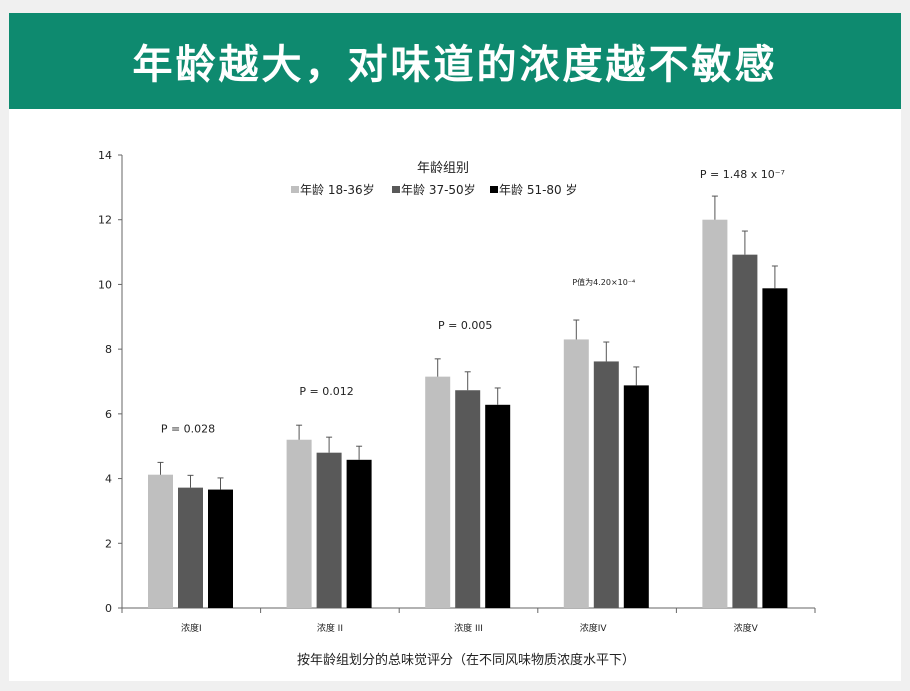  What do you see at coordinates (191, 628) in the screenshot?
I see `x-tick-label: 浓度I` at bounding box center [191, 628].